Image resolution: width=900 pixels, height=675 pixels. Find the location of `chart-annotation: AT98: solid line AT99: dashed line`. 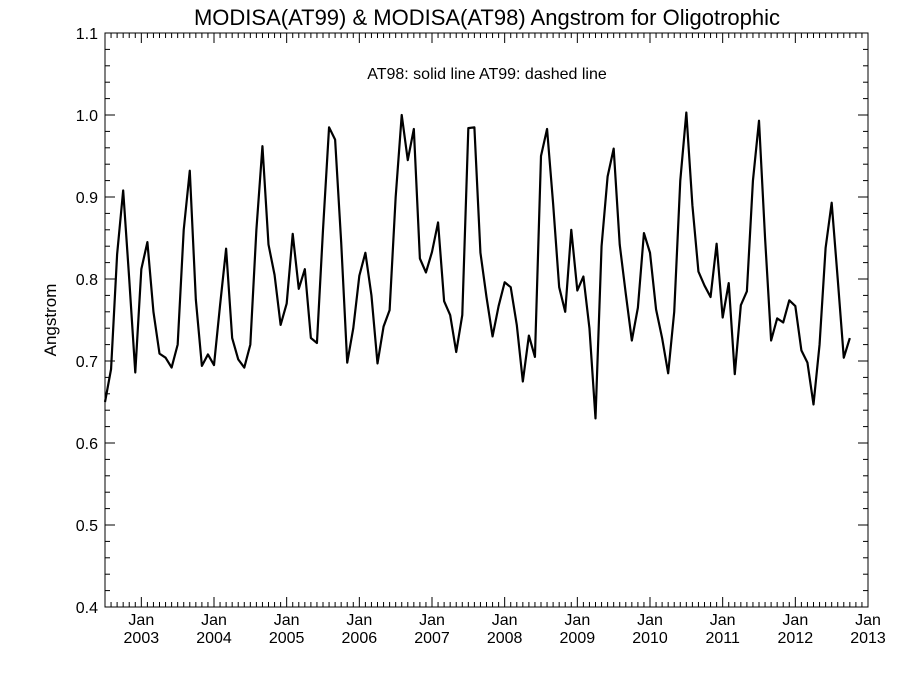

chart-annotation: AT98: solid line AT99: dashed line is located at coordinates (487, 74).